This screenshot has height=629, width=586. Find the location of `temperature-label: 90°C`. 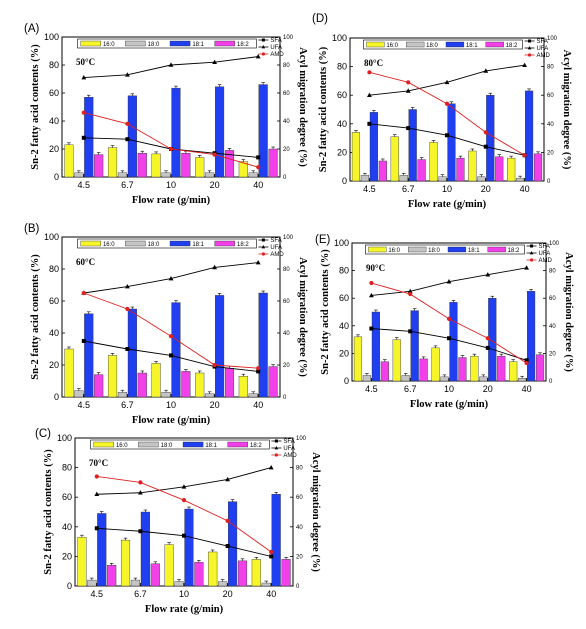

temperature-label: 90°C is located at coordinates (375, 268).